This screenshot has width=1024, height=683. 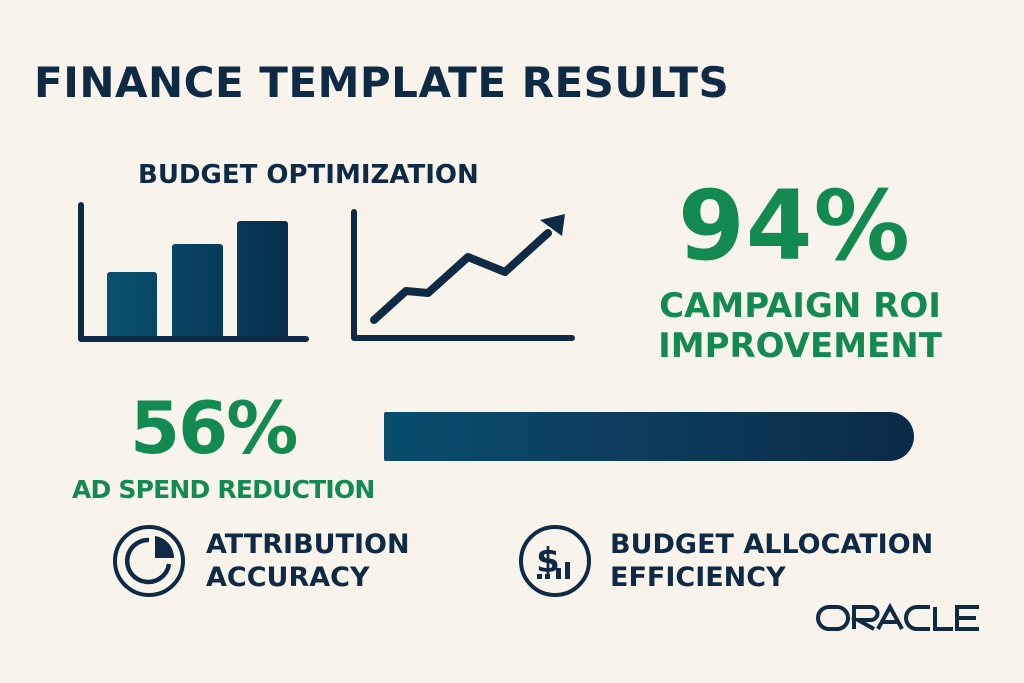 I want to click on dollar-bars-icon: $, so click(x=555, y=561).